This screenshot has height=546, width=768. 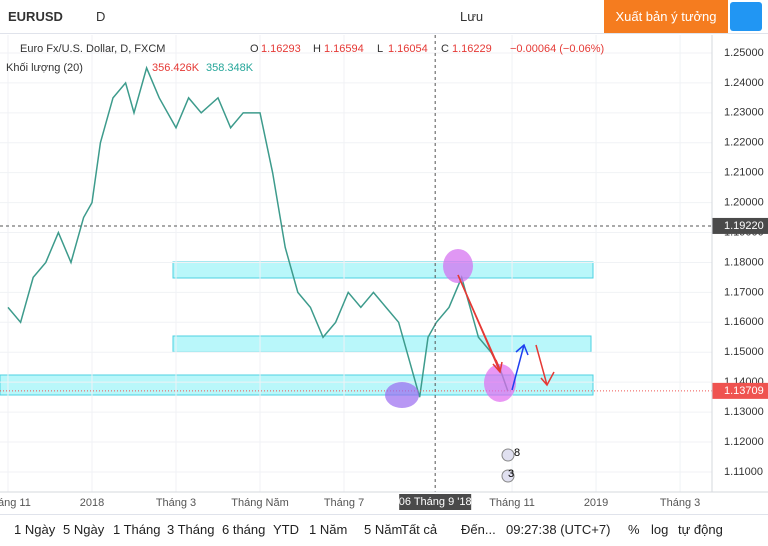 What do you see at coordinates (384, 17) in the screenshot?
I see `toolbar: EURUSD D Lưu Xuất bản ý tưởng` at bounding box center [384, 17].